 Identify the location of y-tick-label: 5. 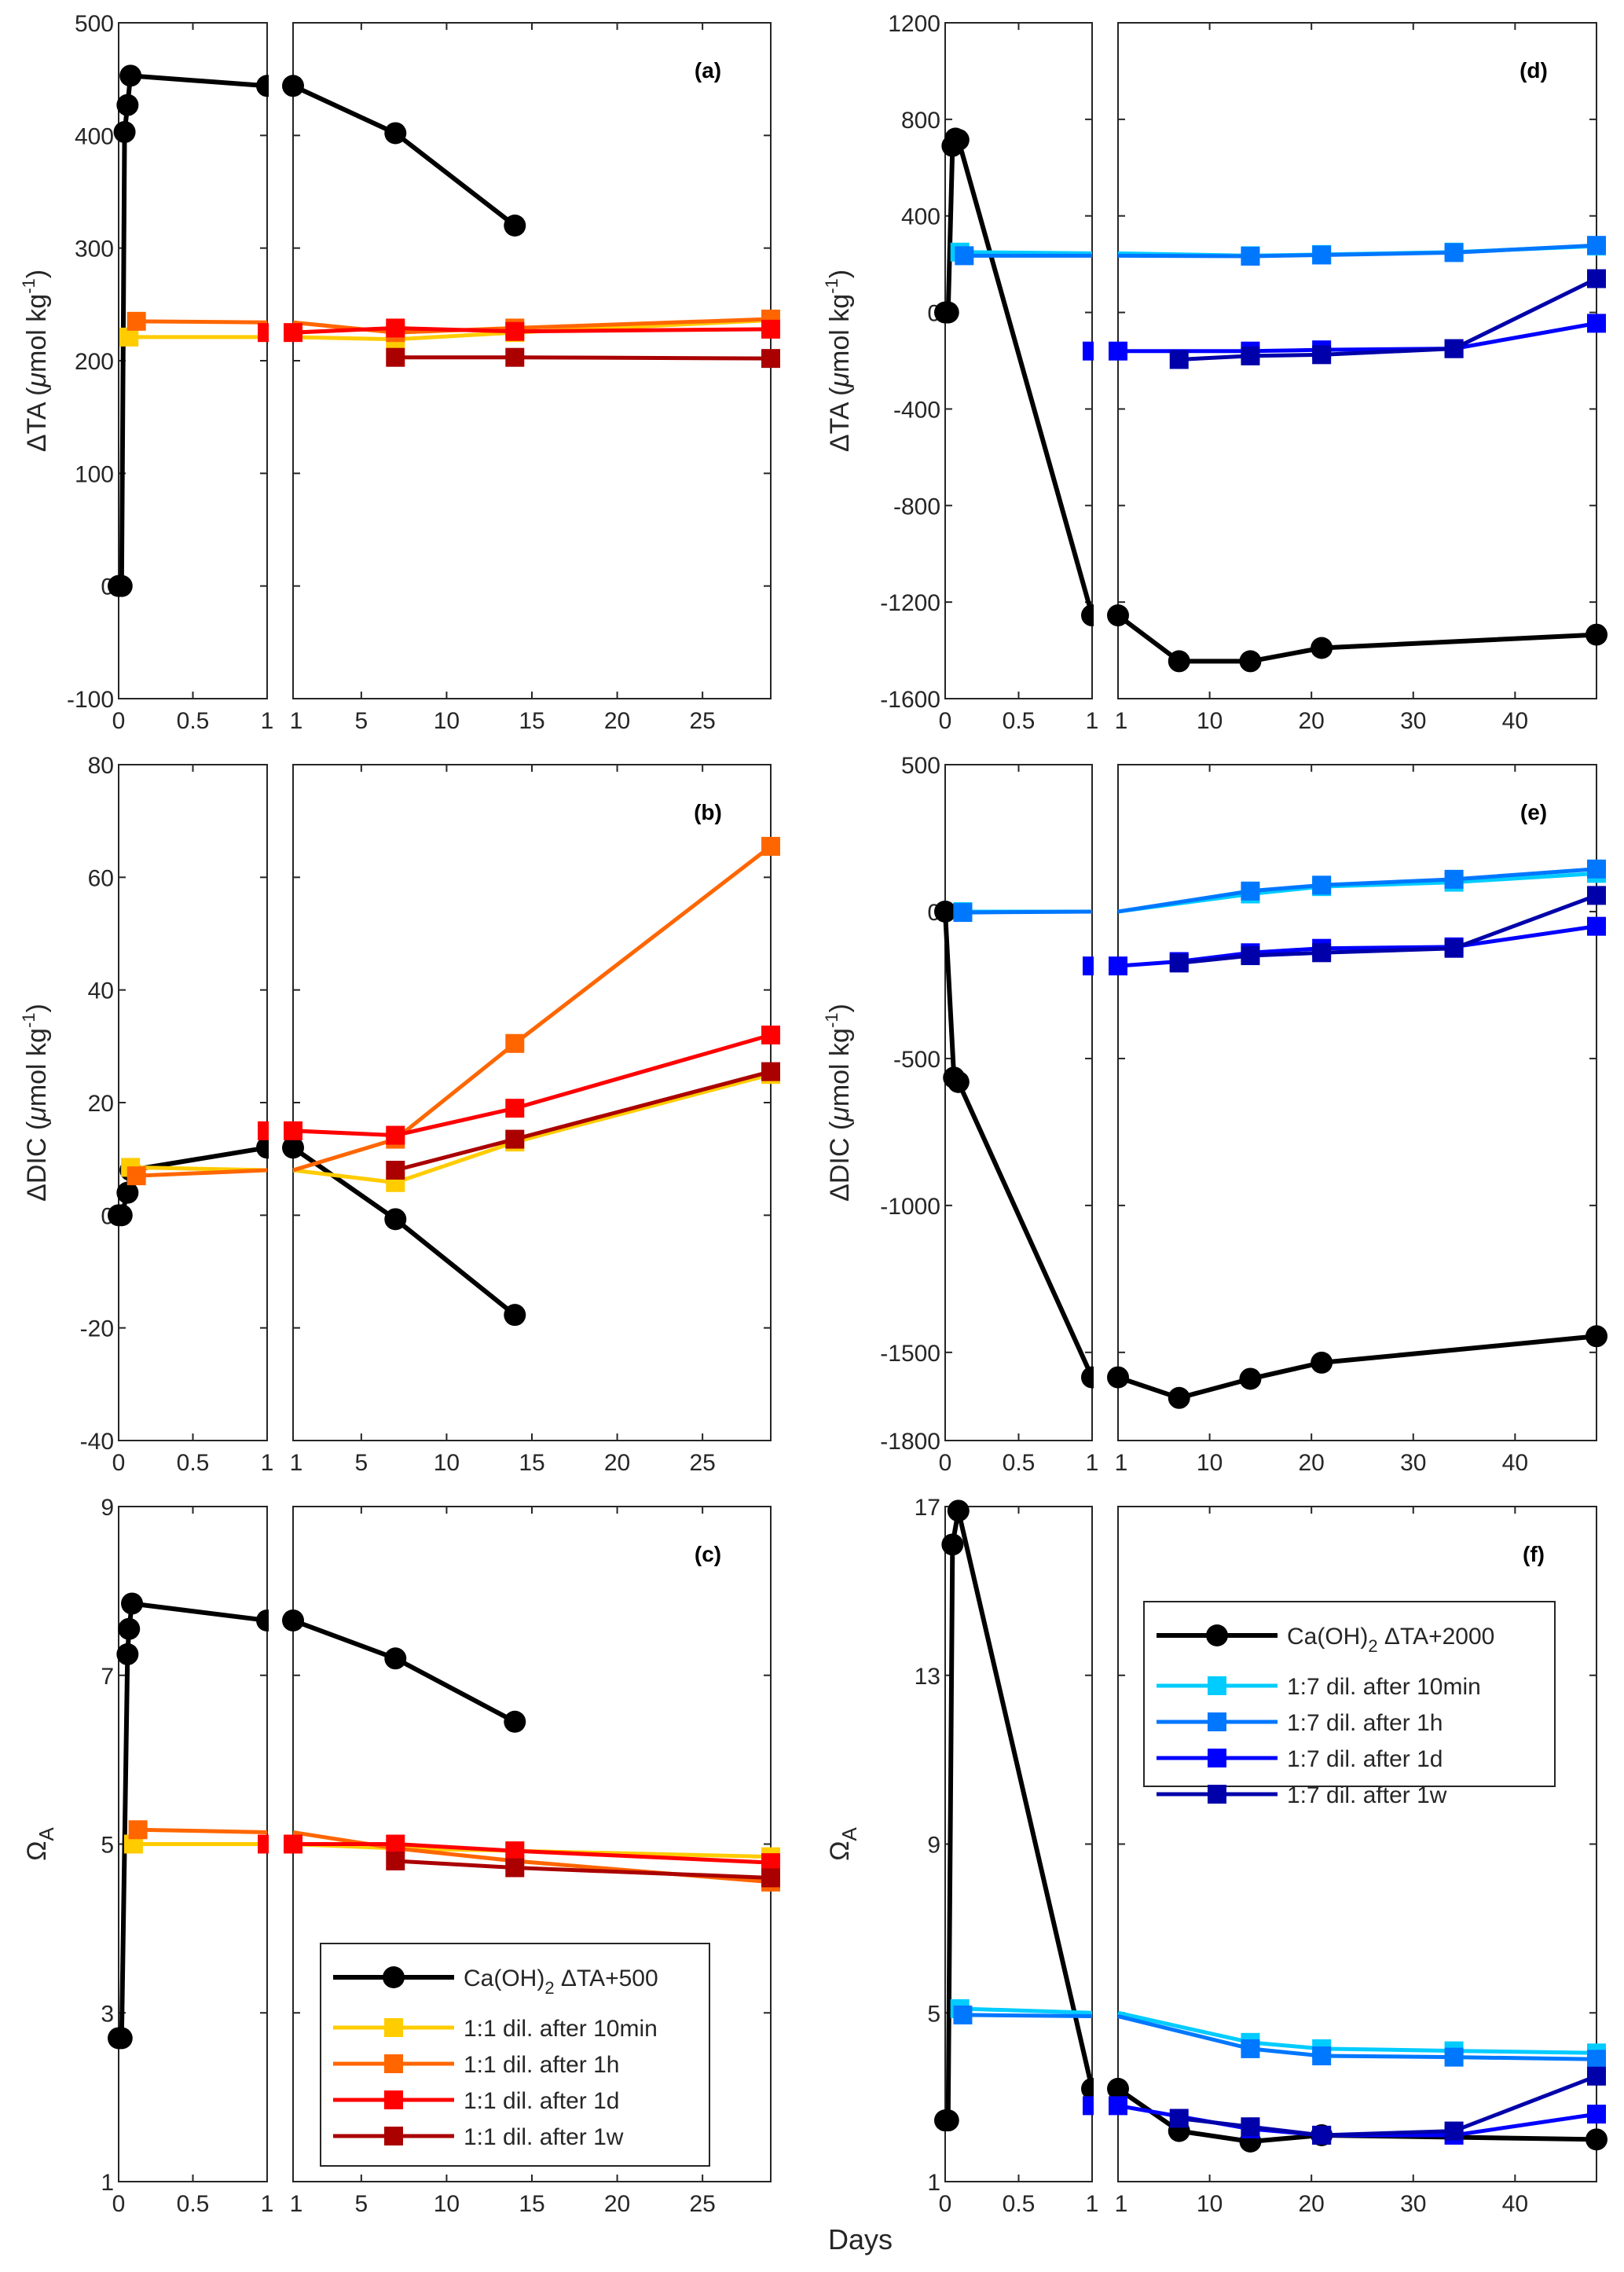
(107, 1846).